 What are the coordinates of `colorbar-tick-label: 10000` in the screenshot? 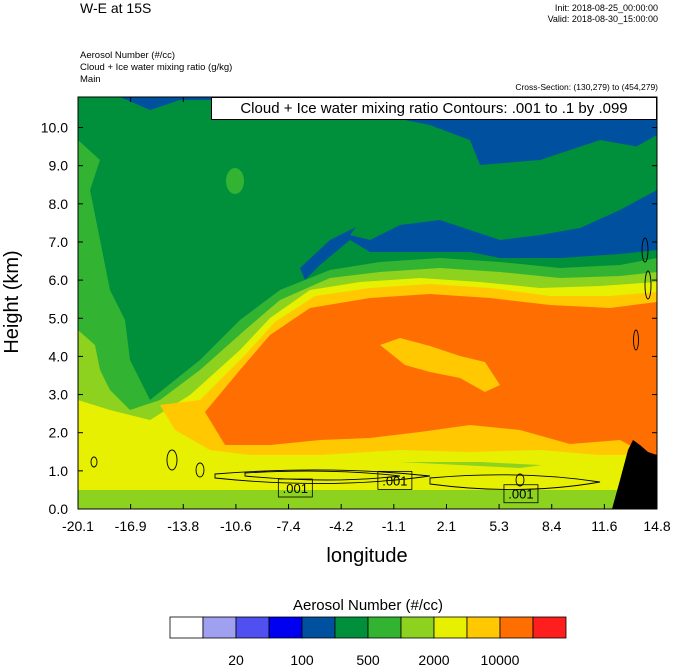 It's located at (500, 659).